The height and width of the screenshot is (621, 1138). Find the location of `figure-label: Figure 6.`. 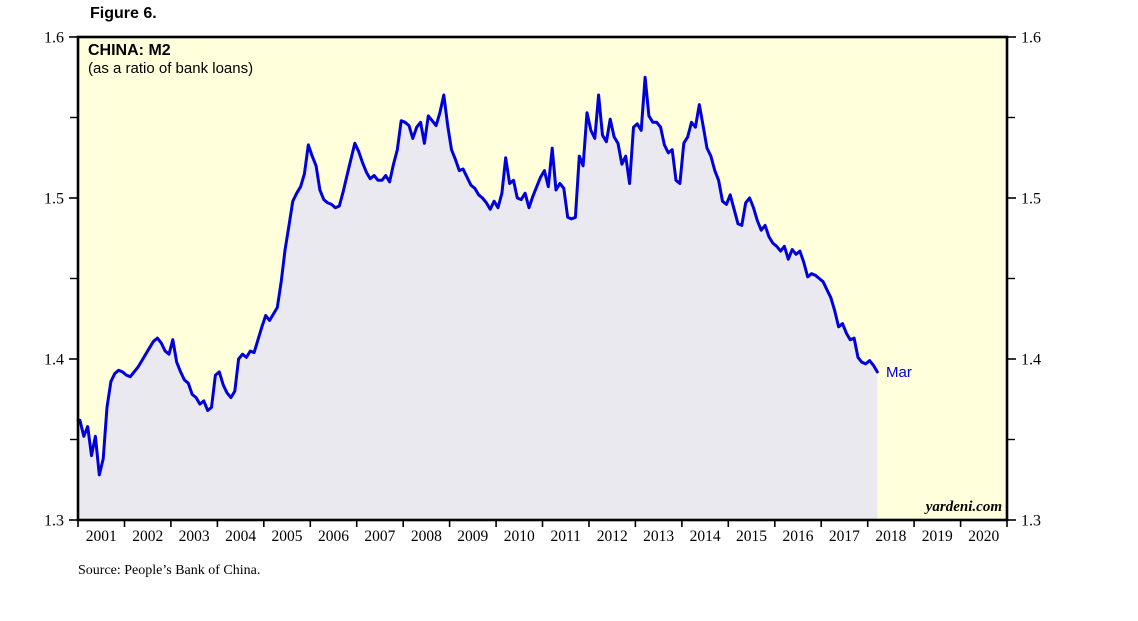

figure-label: Figure 6. is located at coordinates (123, 13).